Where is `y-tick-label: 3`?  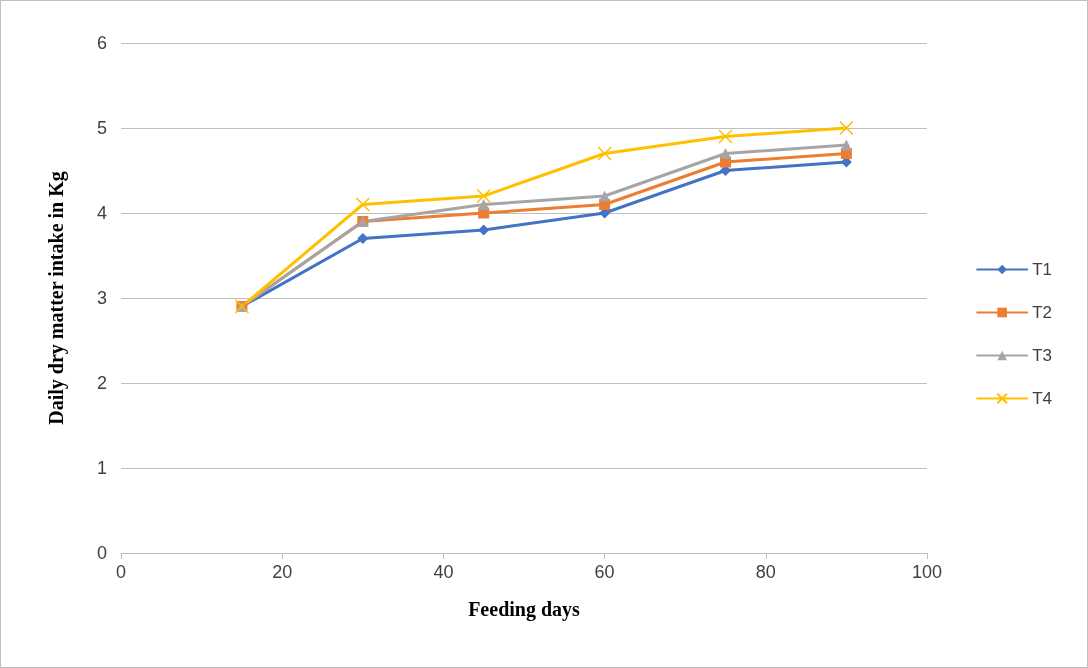
y-tick-label: 3 is located at coordinates (101, 298).